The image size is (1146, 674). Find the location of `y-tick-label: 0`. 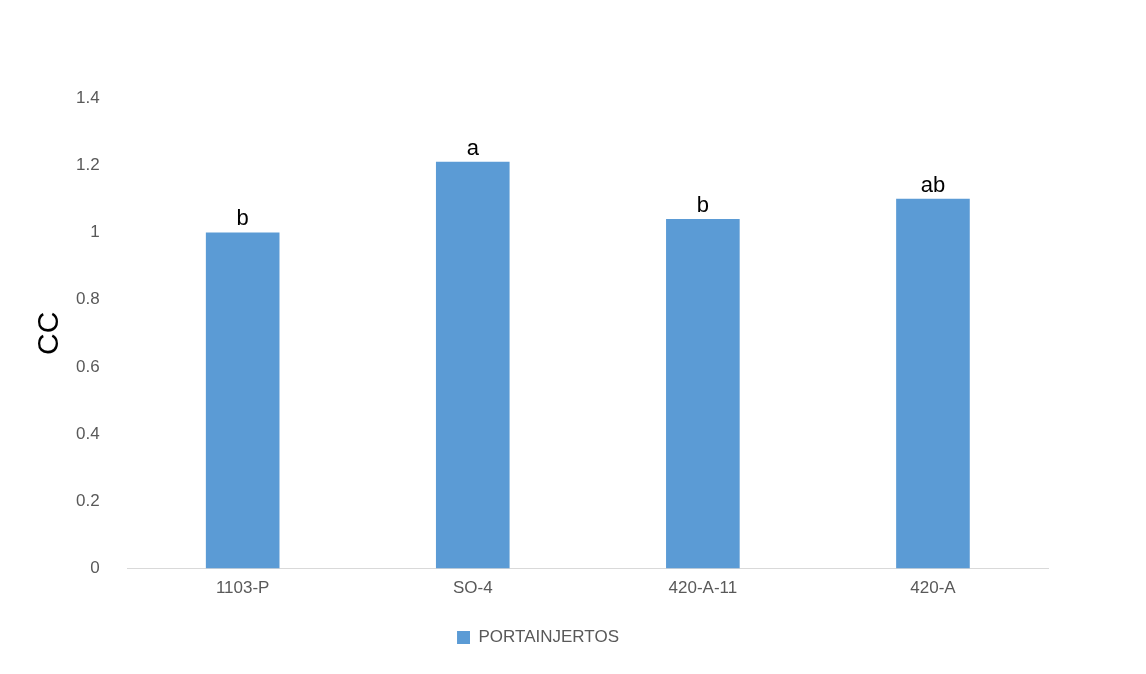

y-tick-label: 0 is located at coordinates (95, 568).